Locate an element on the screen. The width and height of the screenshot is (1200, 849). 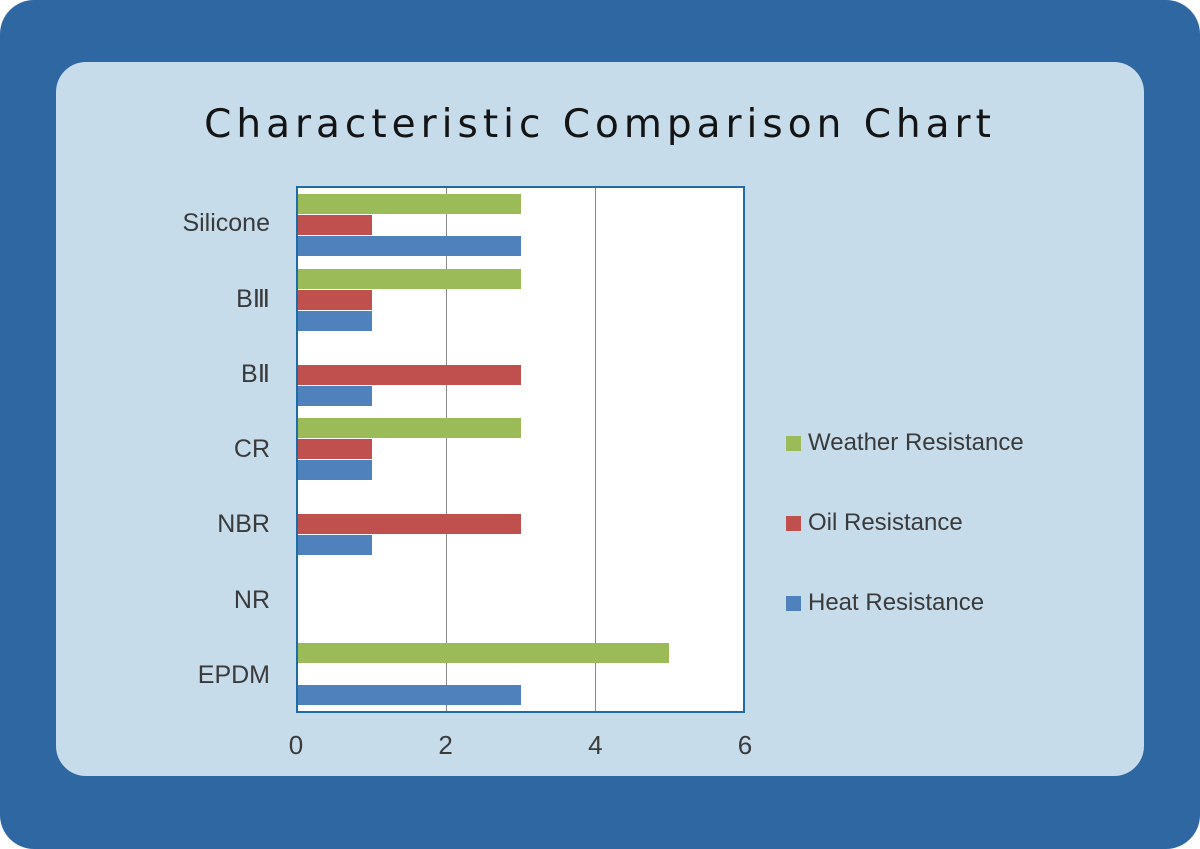
y-axis-labels: Silicone BⅢ BⅡ CR NBR NR EPDM is located at coordinates (163, 449).